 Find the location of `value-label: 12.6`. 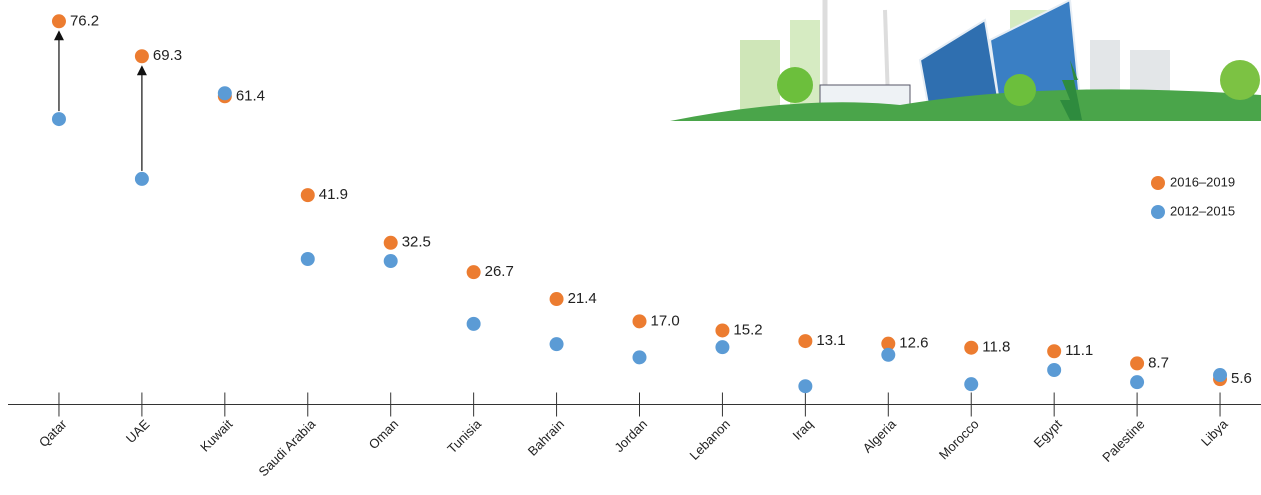

value-label: 12.6 is located at coordinates (913, 343).